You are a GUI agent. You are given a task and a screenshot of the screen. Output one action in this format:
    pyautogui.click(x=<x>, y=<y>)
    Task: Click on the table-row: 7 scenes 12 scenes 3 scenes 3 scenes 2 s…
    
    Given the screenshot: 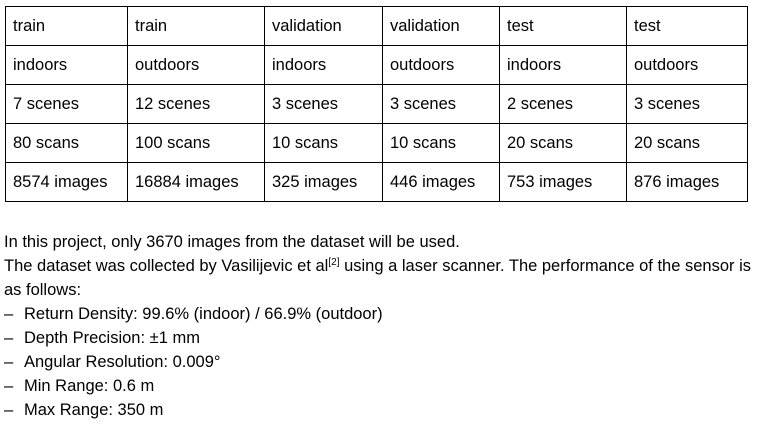 What is the action you would take?
    pyautogui.click(x=376, y=104)
    